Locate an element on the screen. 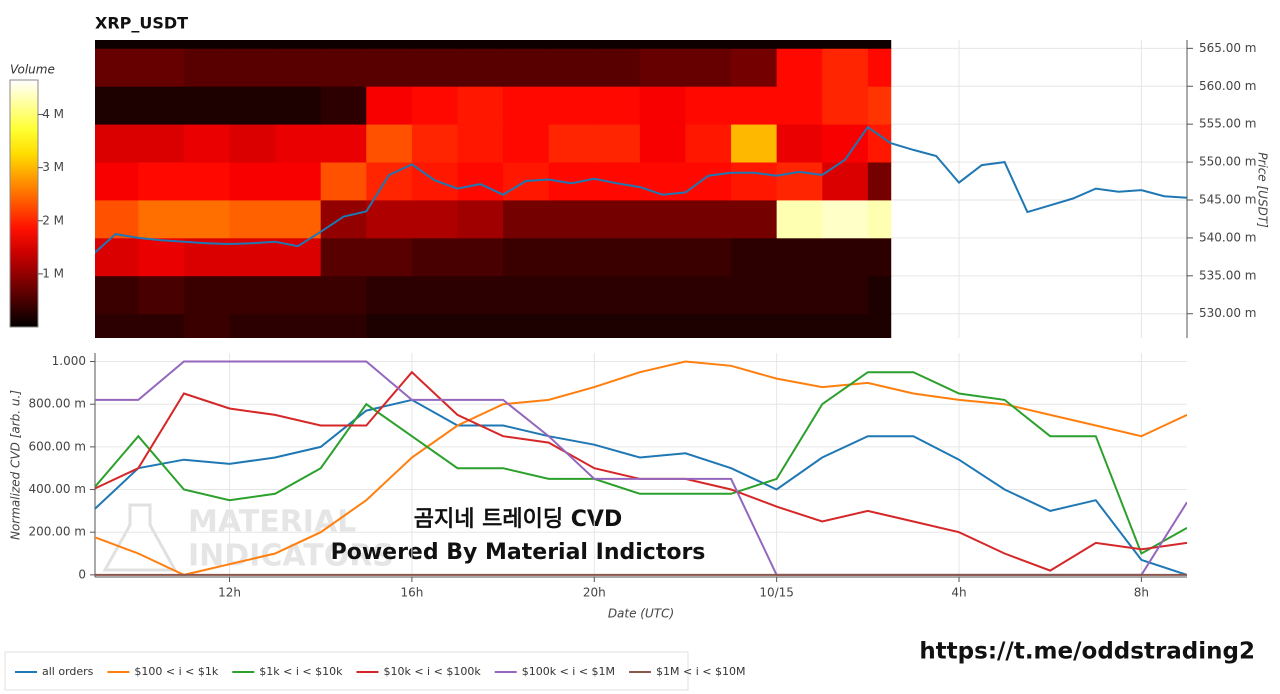 The image size is (1280, 694). x-tick-label: 16h is located at coordinates (411, 593).